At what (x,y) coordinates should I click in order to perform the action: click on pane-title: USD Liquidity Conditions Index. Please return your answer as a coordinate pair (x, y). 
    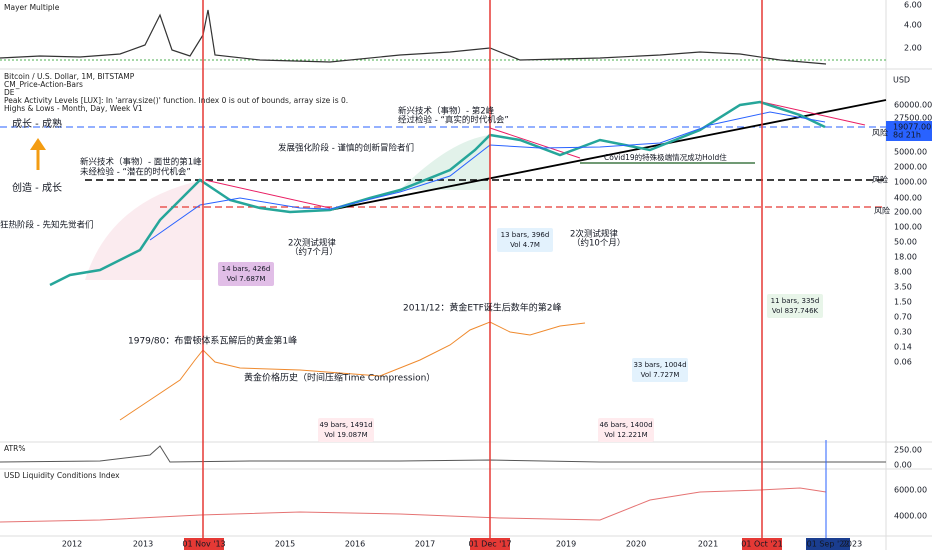
    Looking at the image, I should click on (62, 475).